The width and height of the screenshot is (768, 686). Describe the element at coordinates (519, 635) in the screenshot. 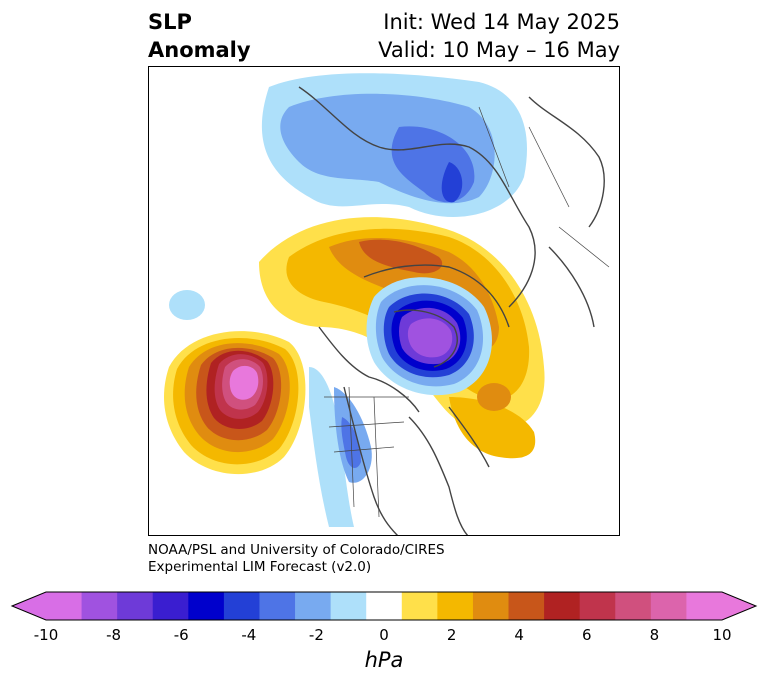

I see `colorbar-tick-label: 4` at that location.